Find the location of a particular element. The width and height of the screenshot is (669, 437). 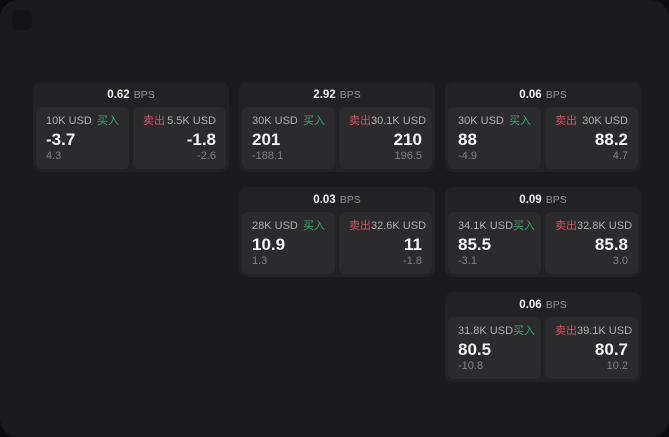

buy-sub-value: -3.1 is located at coordinates (467, 261).